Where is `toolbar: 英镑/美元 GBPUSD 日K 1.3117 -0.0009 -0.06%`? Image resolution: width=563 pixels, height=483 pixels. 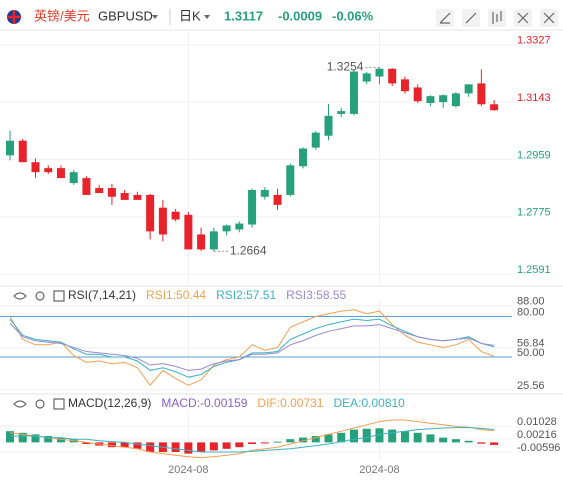 toolbar: 英镑/美元 GBPUSD 日K 1.3117 -0.0009 -0.06% is located at coordinates (282, 17).